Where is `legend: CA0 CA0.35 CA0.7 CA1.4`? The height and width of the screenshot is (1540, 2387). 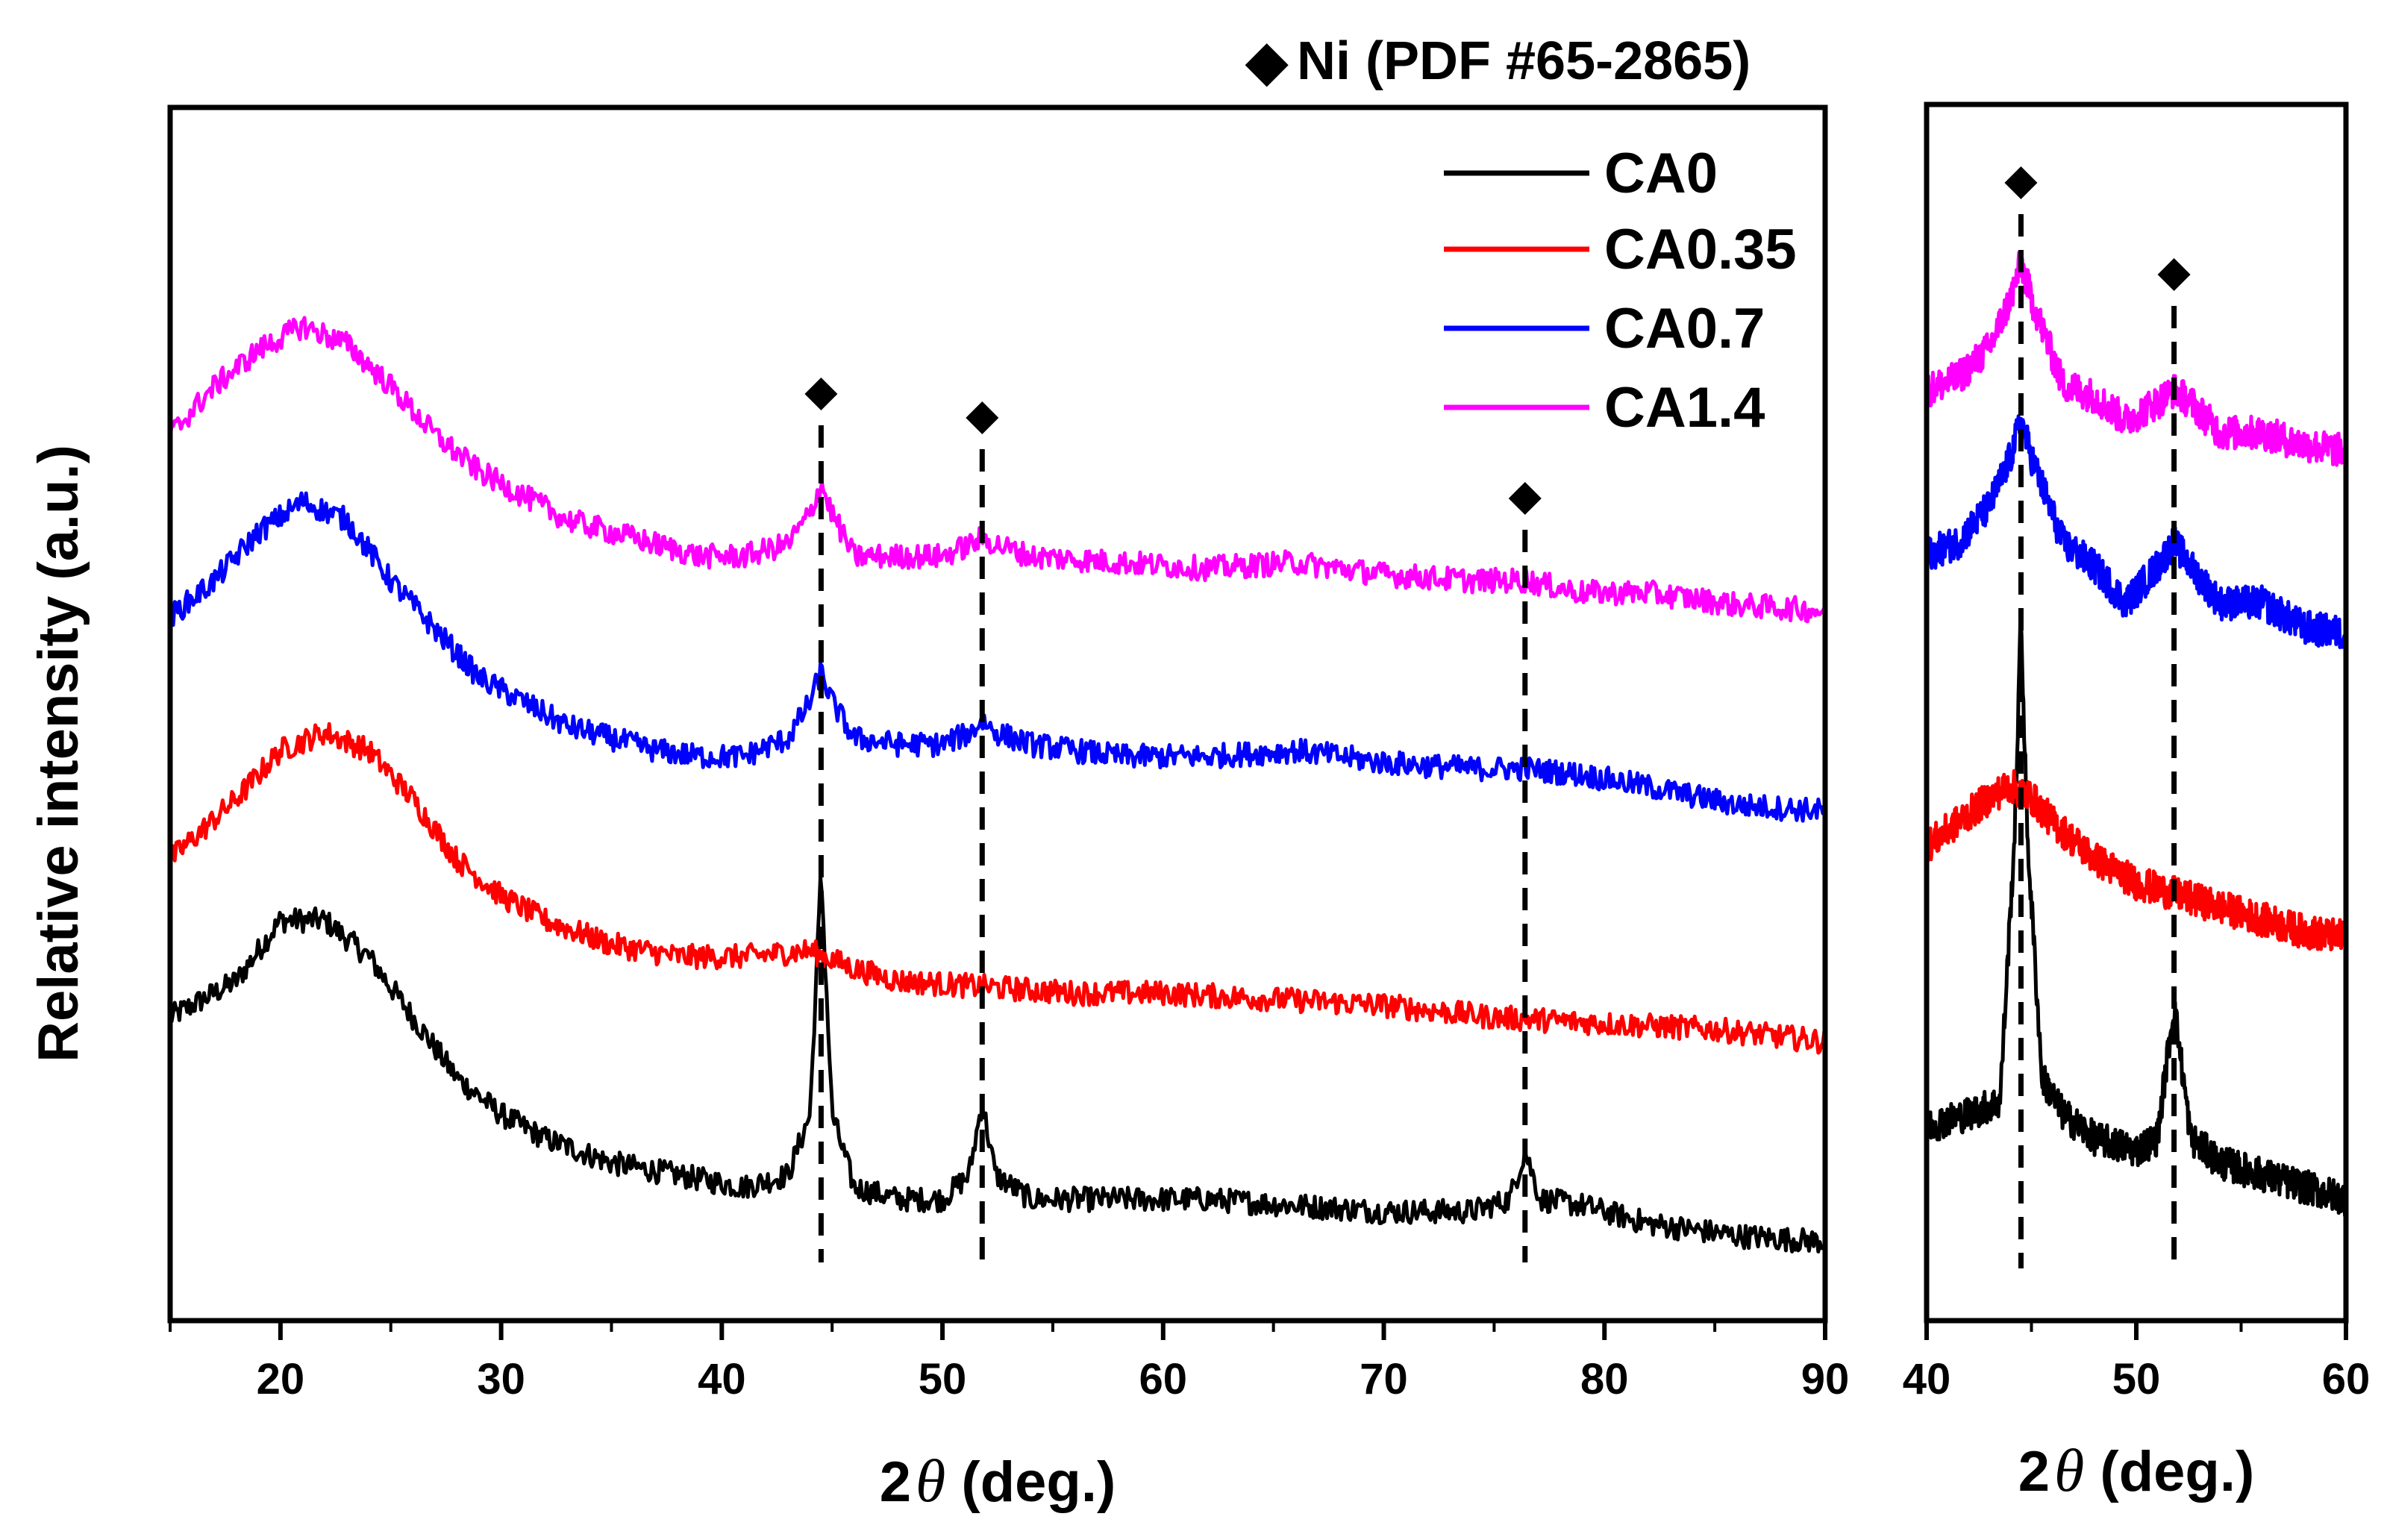 legend: CA0 CA0.35 CA0.7 CA1.4 is located at coordinates (1620, 290).